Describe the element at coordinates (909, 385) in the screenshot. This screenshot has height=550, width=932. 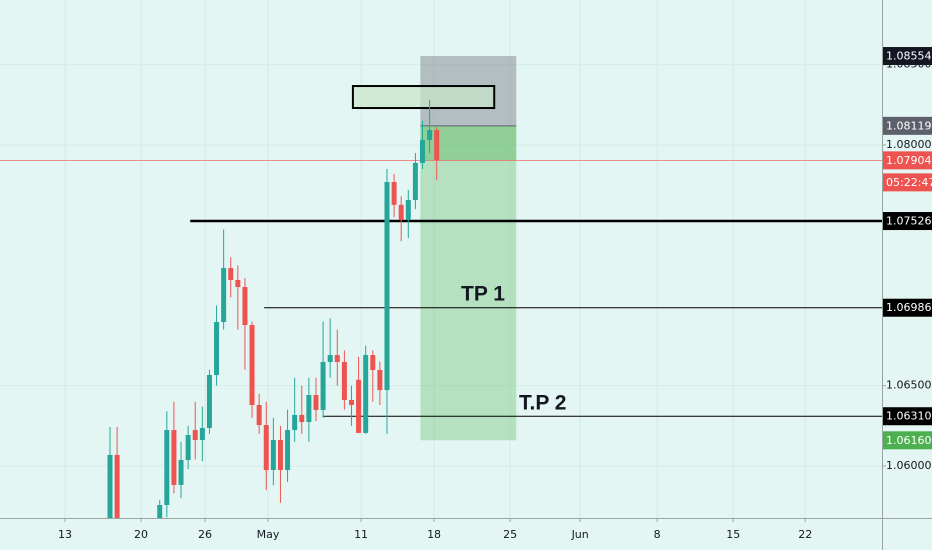
I see `y-tick-label: 1.06500` at that location.